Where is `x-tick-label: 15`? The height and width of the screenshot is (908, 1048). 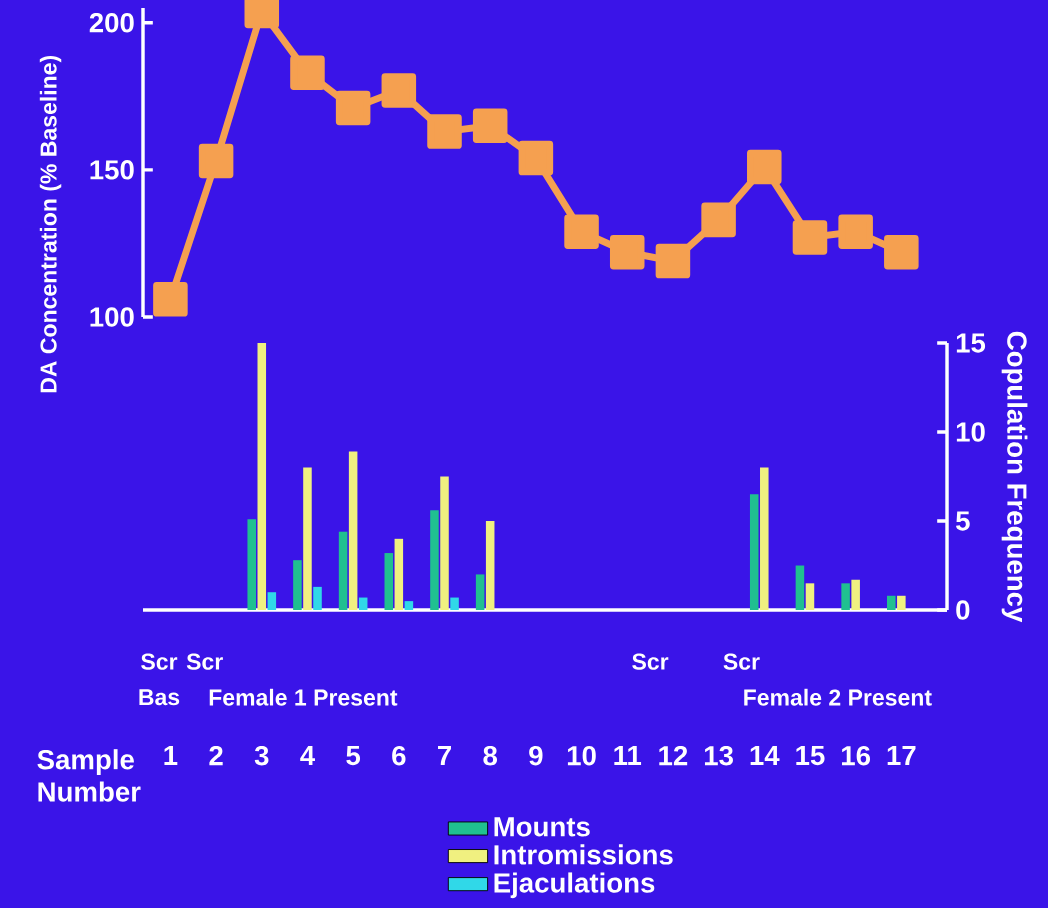 x-tick-label: 15 is located at coordinates (810, 755).